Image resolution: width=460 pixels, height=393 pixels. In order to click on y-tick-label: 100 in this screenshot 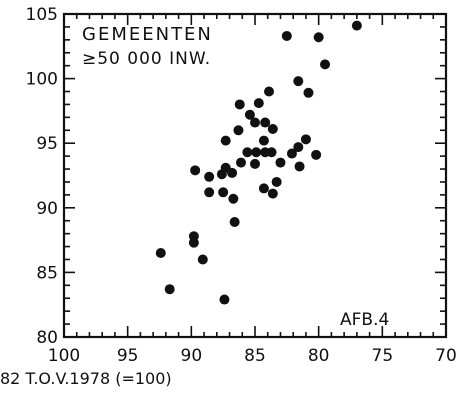, I will do `click(42, 80)`.